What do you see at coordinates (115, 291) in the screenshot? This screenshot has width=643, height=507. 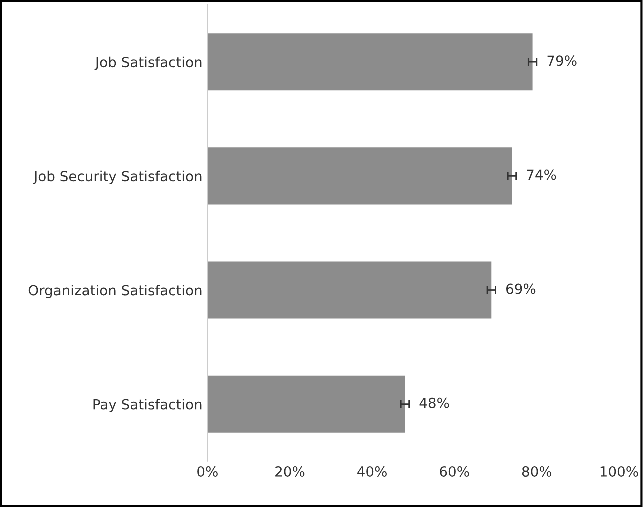 I see `y-tick-label: Organization Satisfaction` at bounding box center [115, 291].